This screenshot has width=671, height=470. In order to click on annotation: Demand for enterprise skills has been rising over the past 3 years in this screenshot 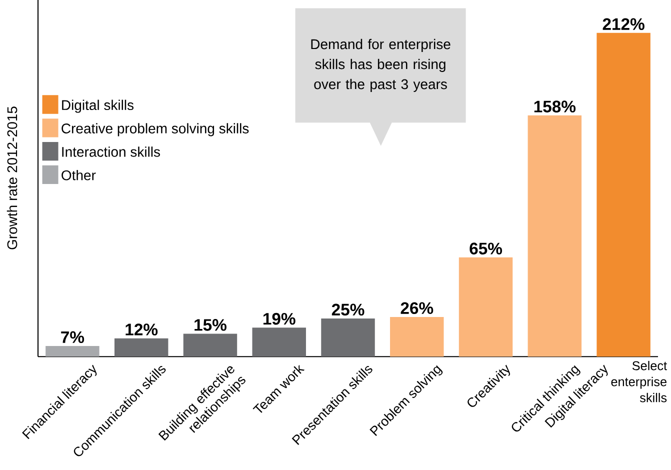, I will do `click(380, 65)`.